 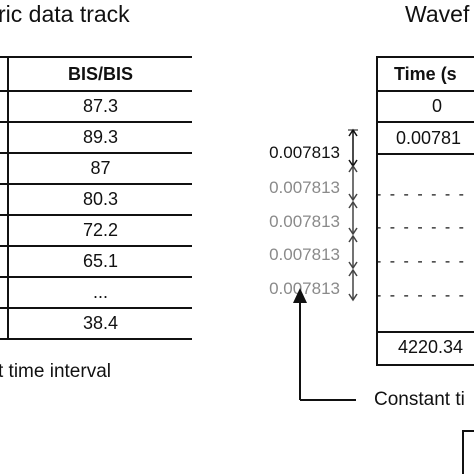 What do you see at coordinates (99, 106) in the screenshot?
I see `bis-value: 87.3` at bounding box center [99, 106].